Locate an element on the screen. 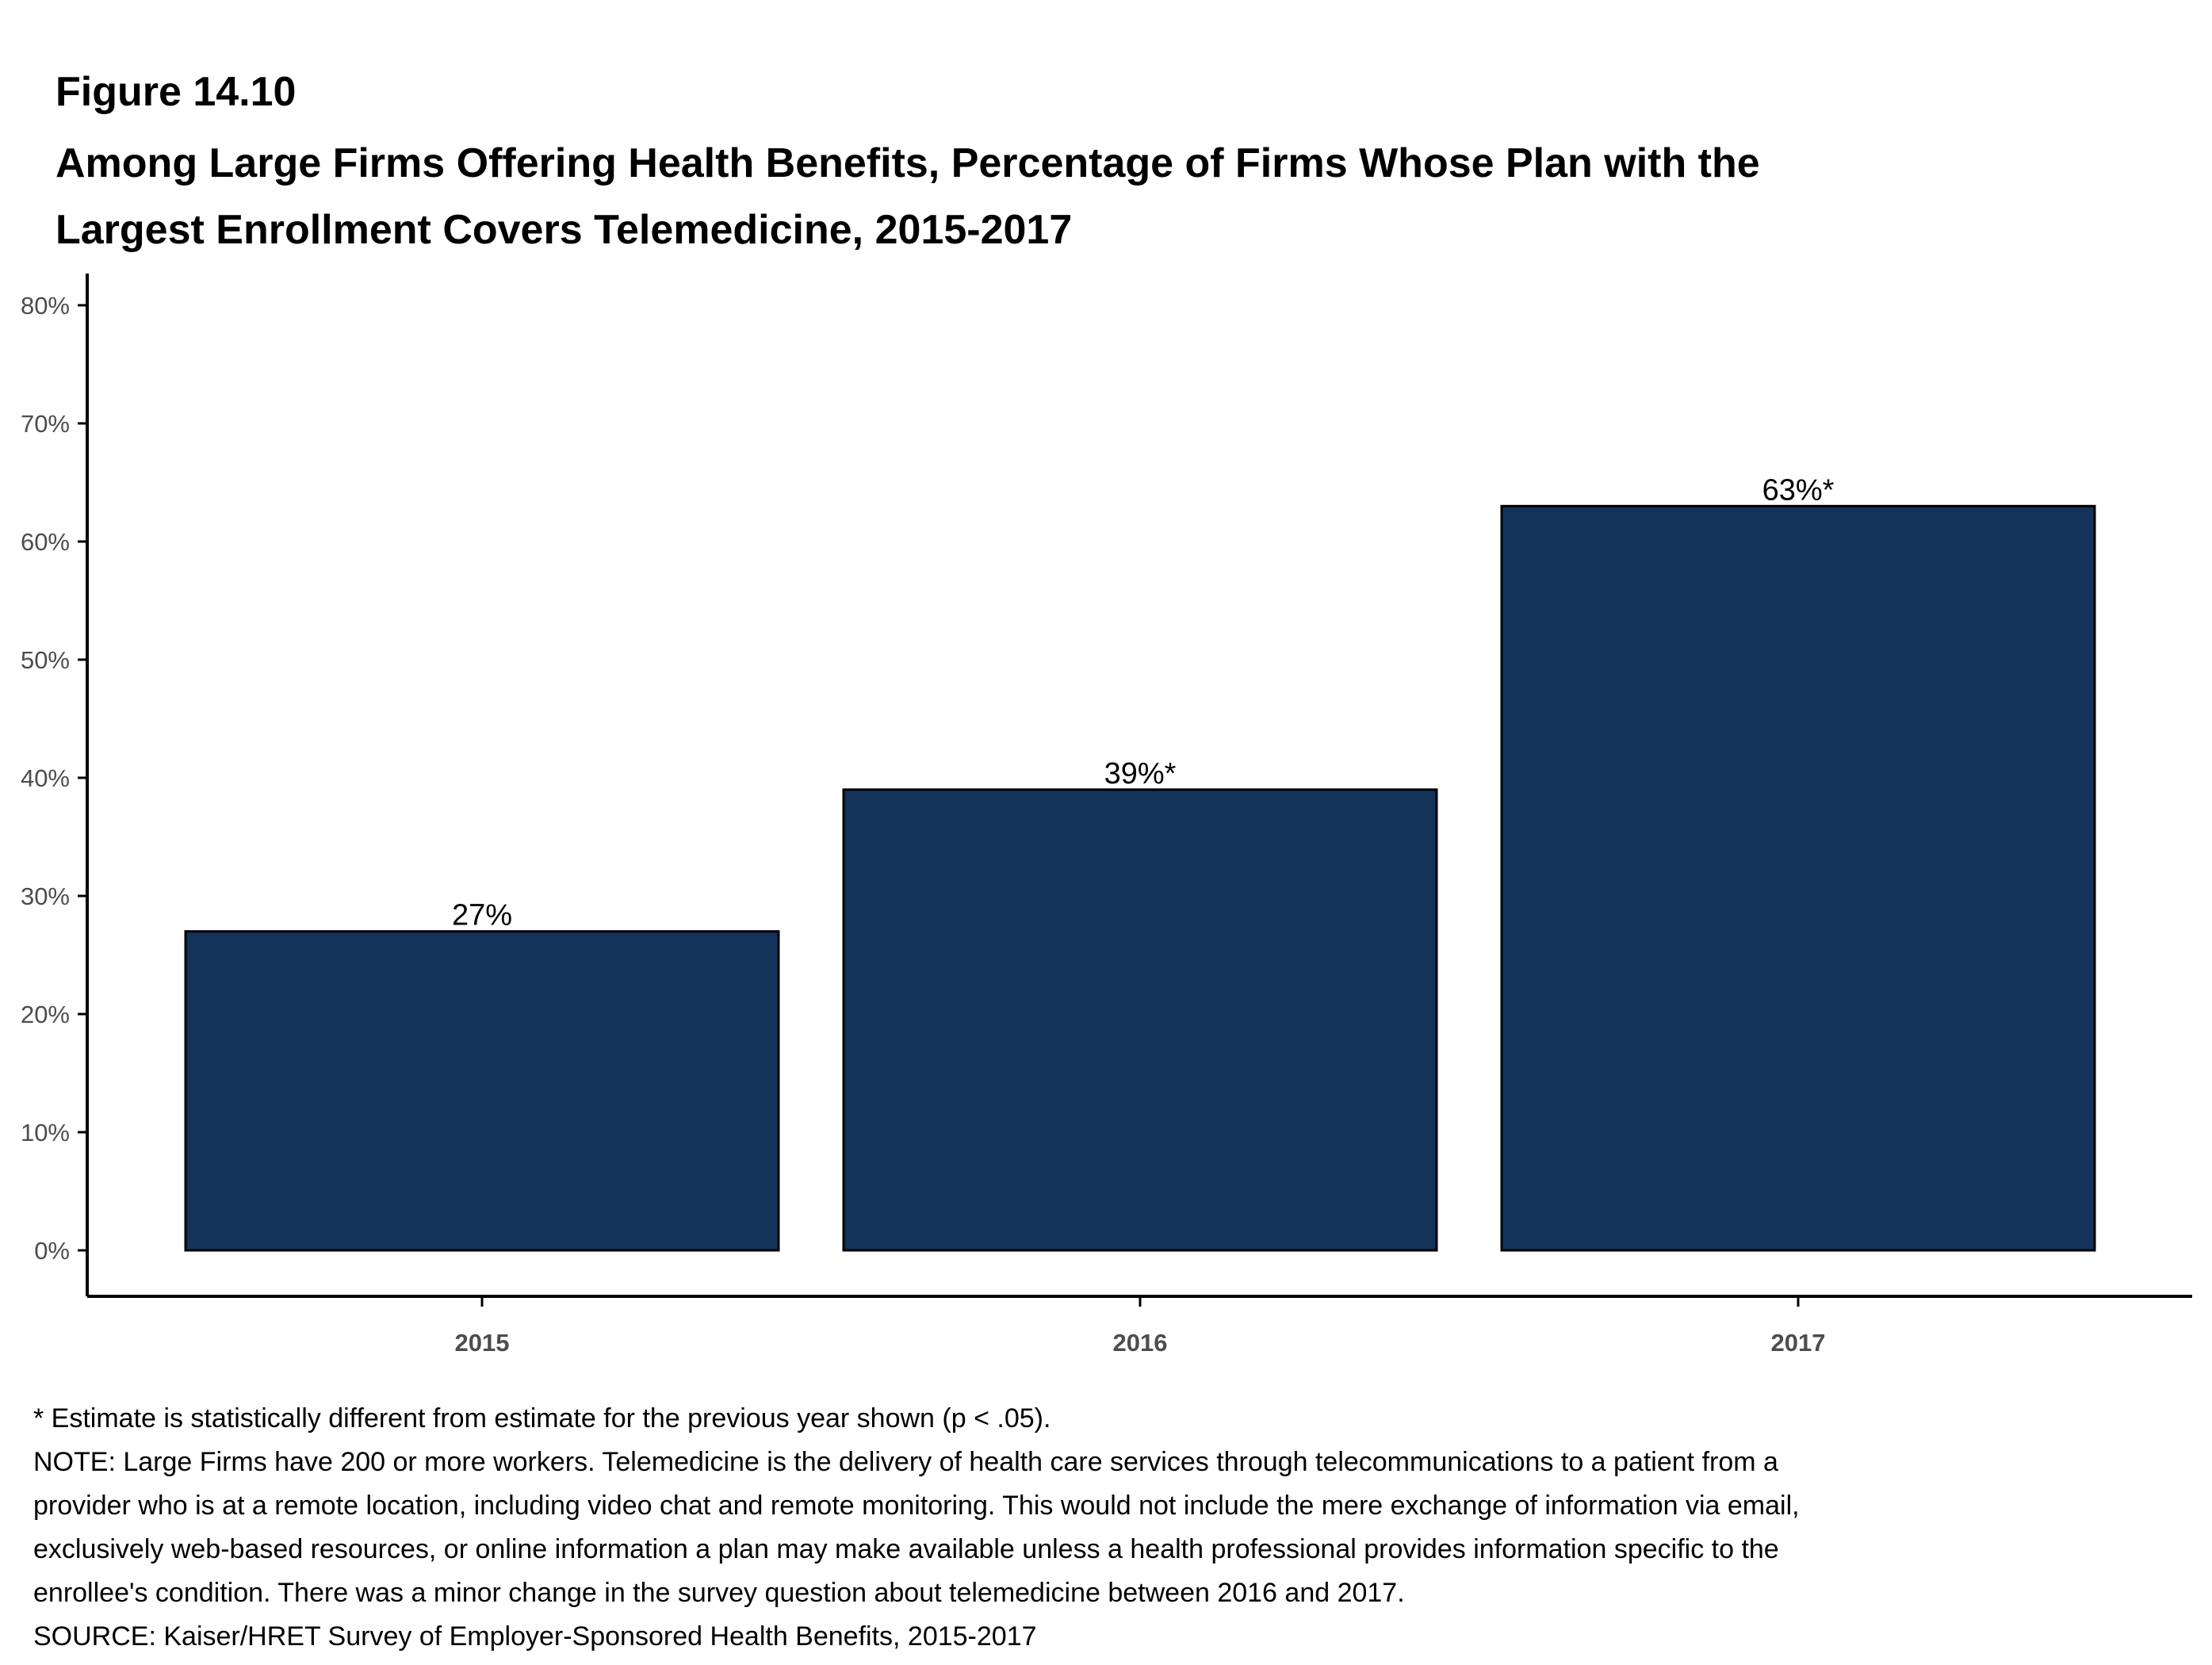 This screenshot has width=2212, height=1665. y-tick-label: 80% is located at coordinates (45, 306).